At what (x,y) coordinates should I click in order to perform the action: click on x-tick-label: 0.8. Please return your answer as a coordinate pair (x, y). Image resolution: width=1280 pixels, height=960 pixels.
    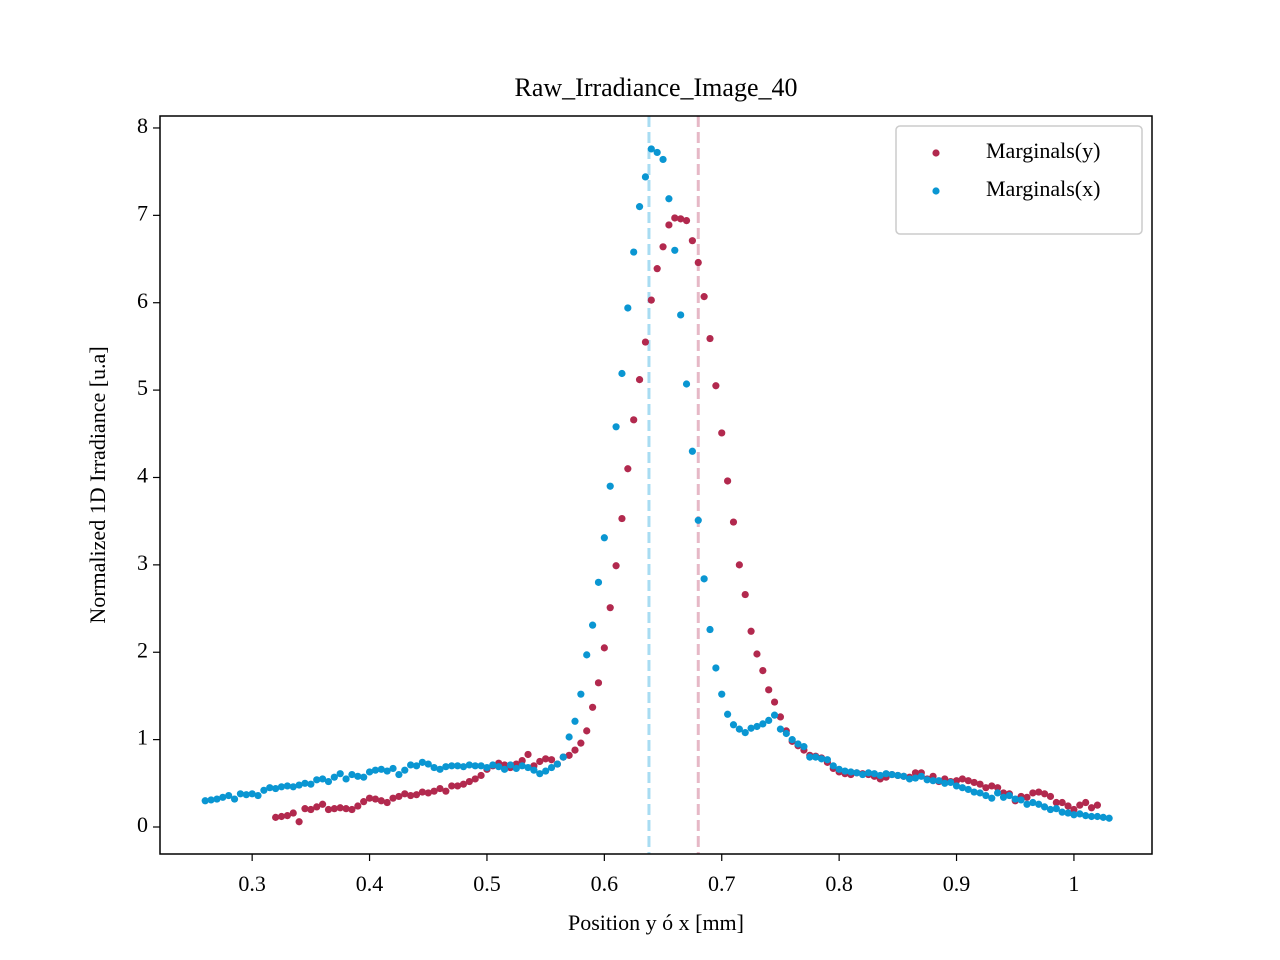
    Looking at the image, I should click on (839, 883).